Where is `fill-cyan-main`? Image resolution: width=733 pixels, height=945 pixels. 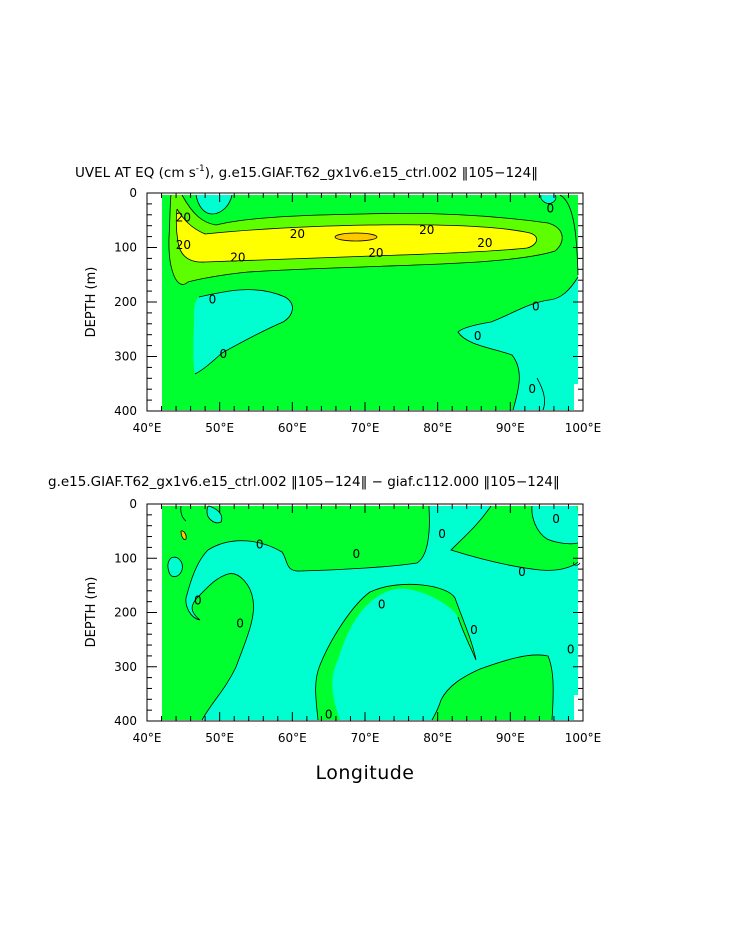 fill-cyan-main is located at coordinates (381, 613).